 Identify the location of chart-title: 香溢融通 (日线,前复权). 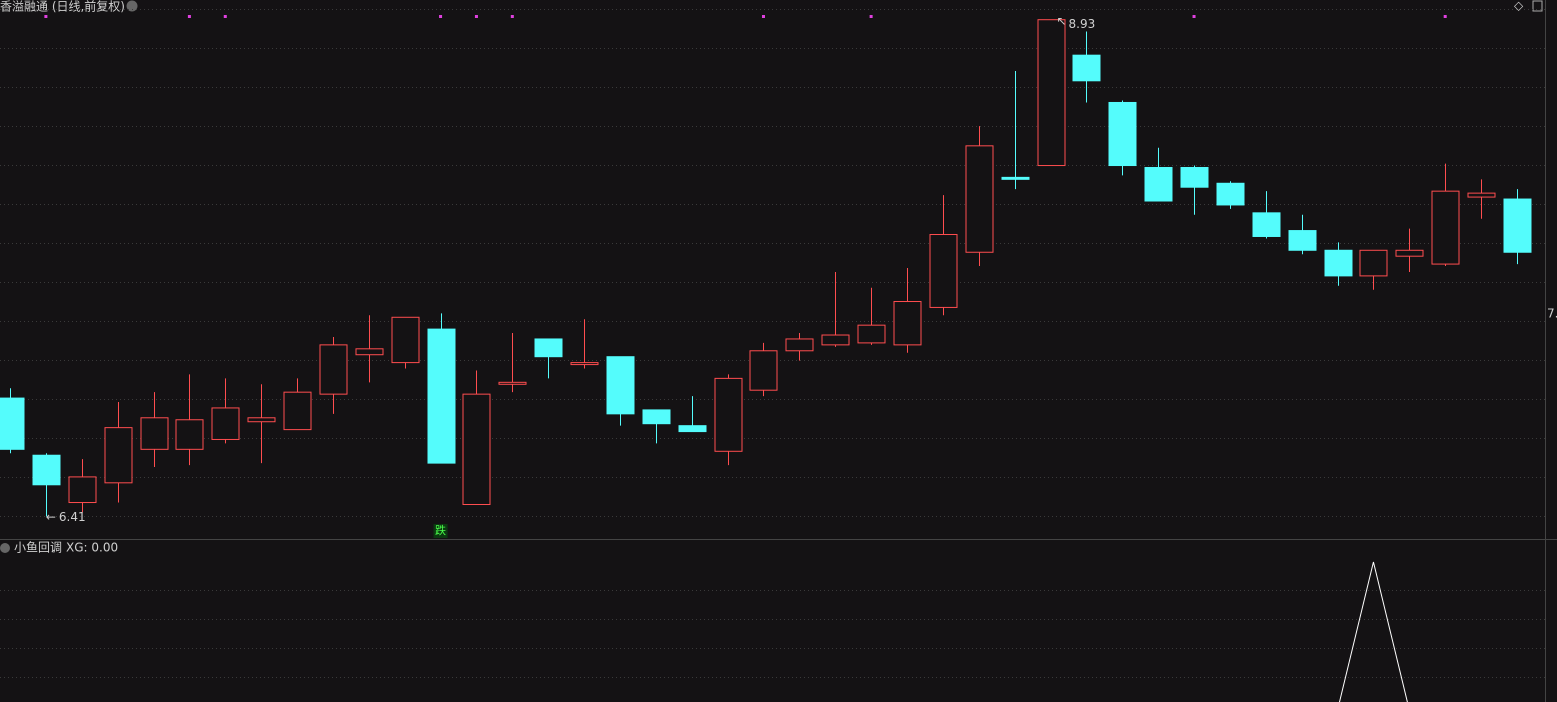
(62, 7).